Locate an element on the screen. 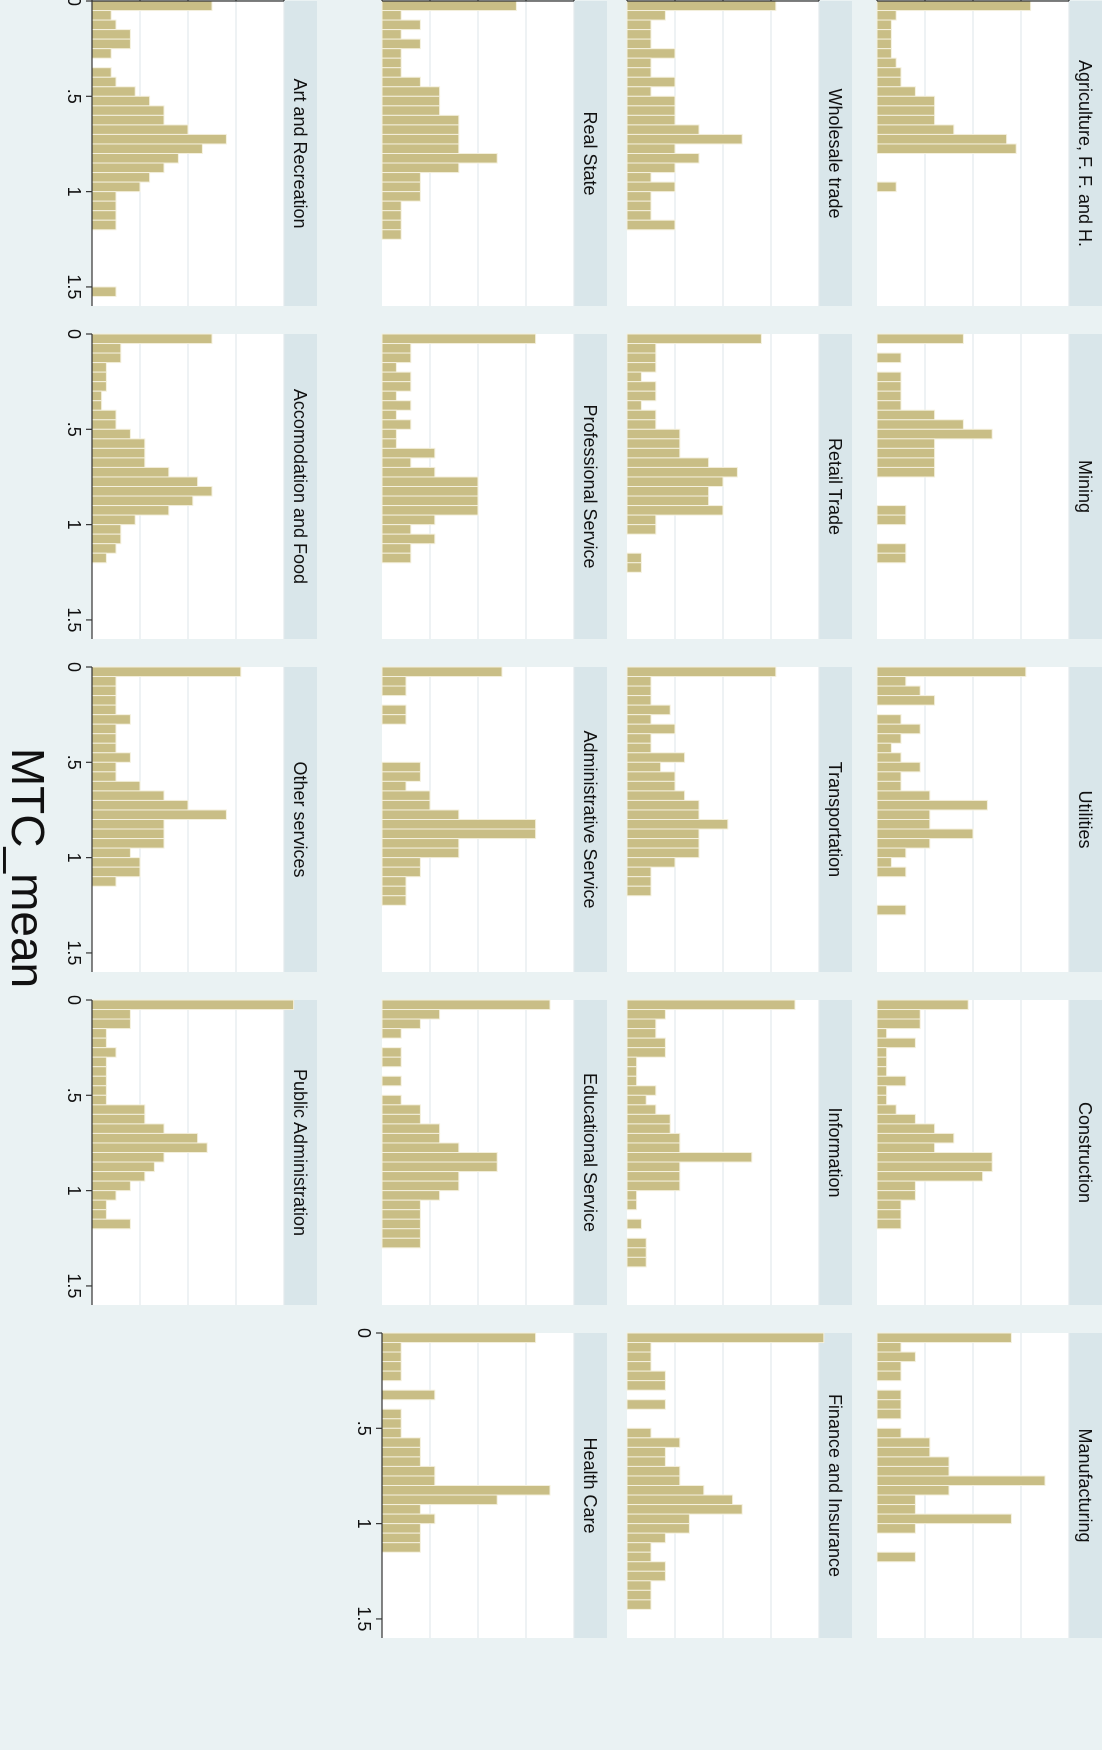  panel-title: Administrative Service is located at coordinates (590, 819).